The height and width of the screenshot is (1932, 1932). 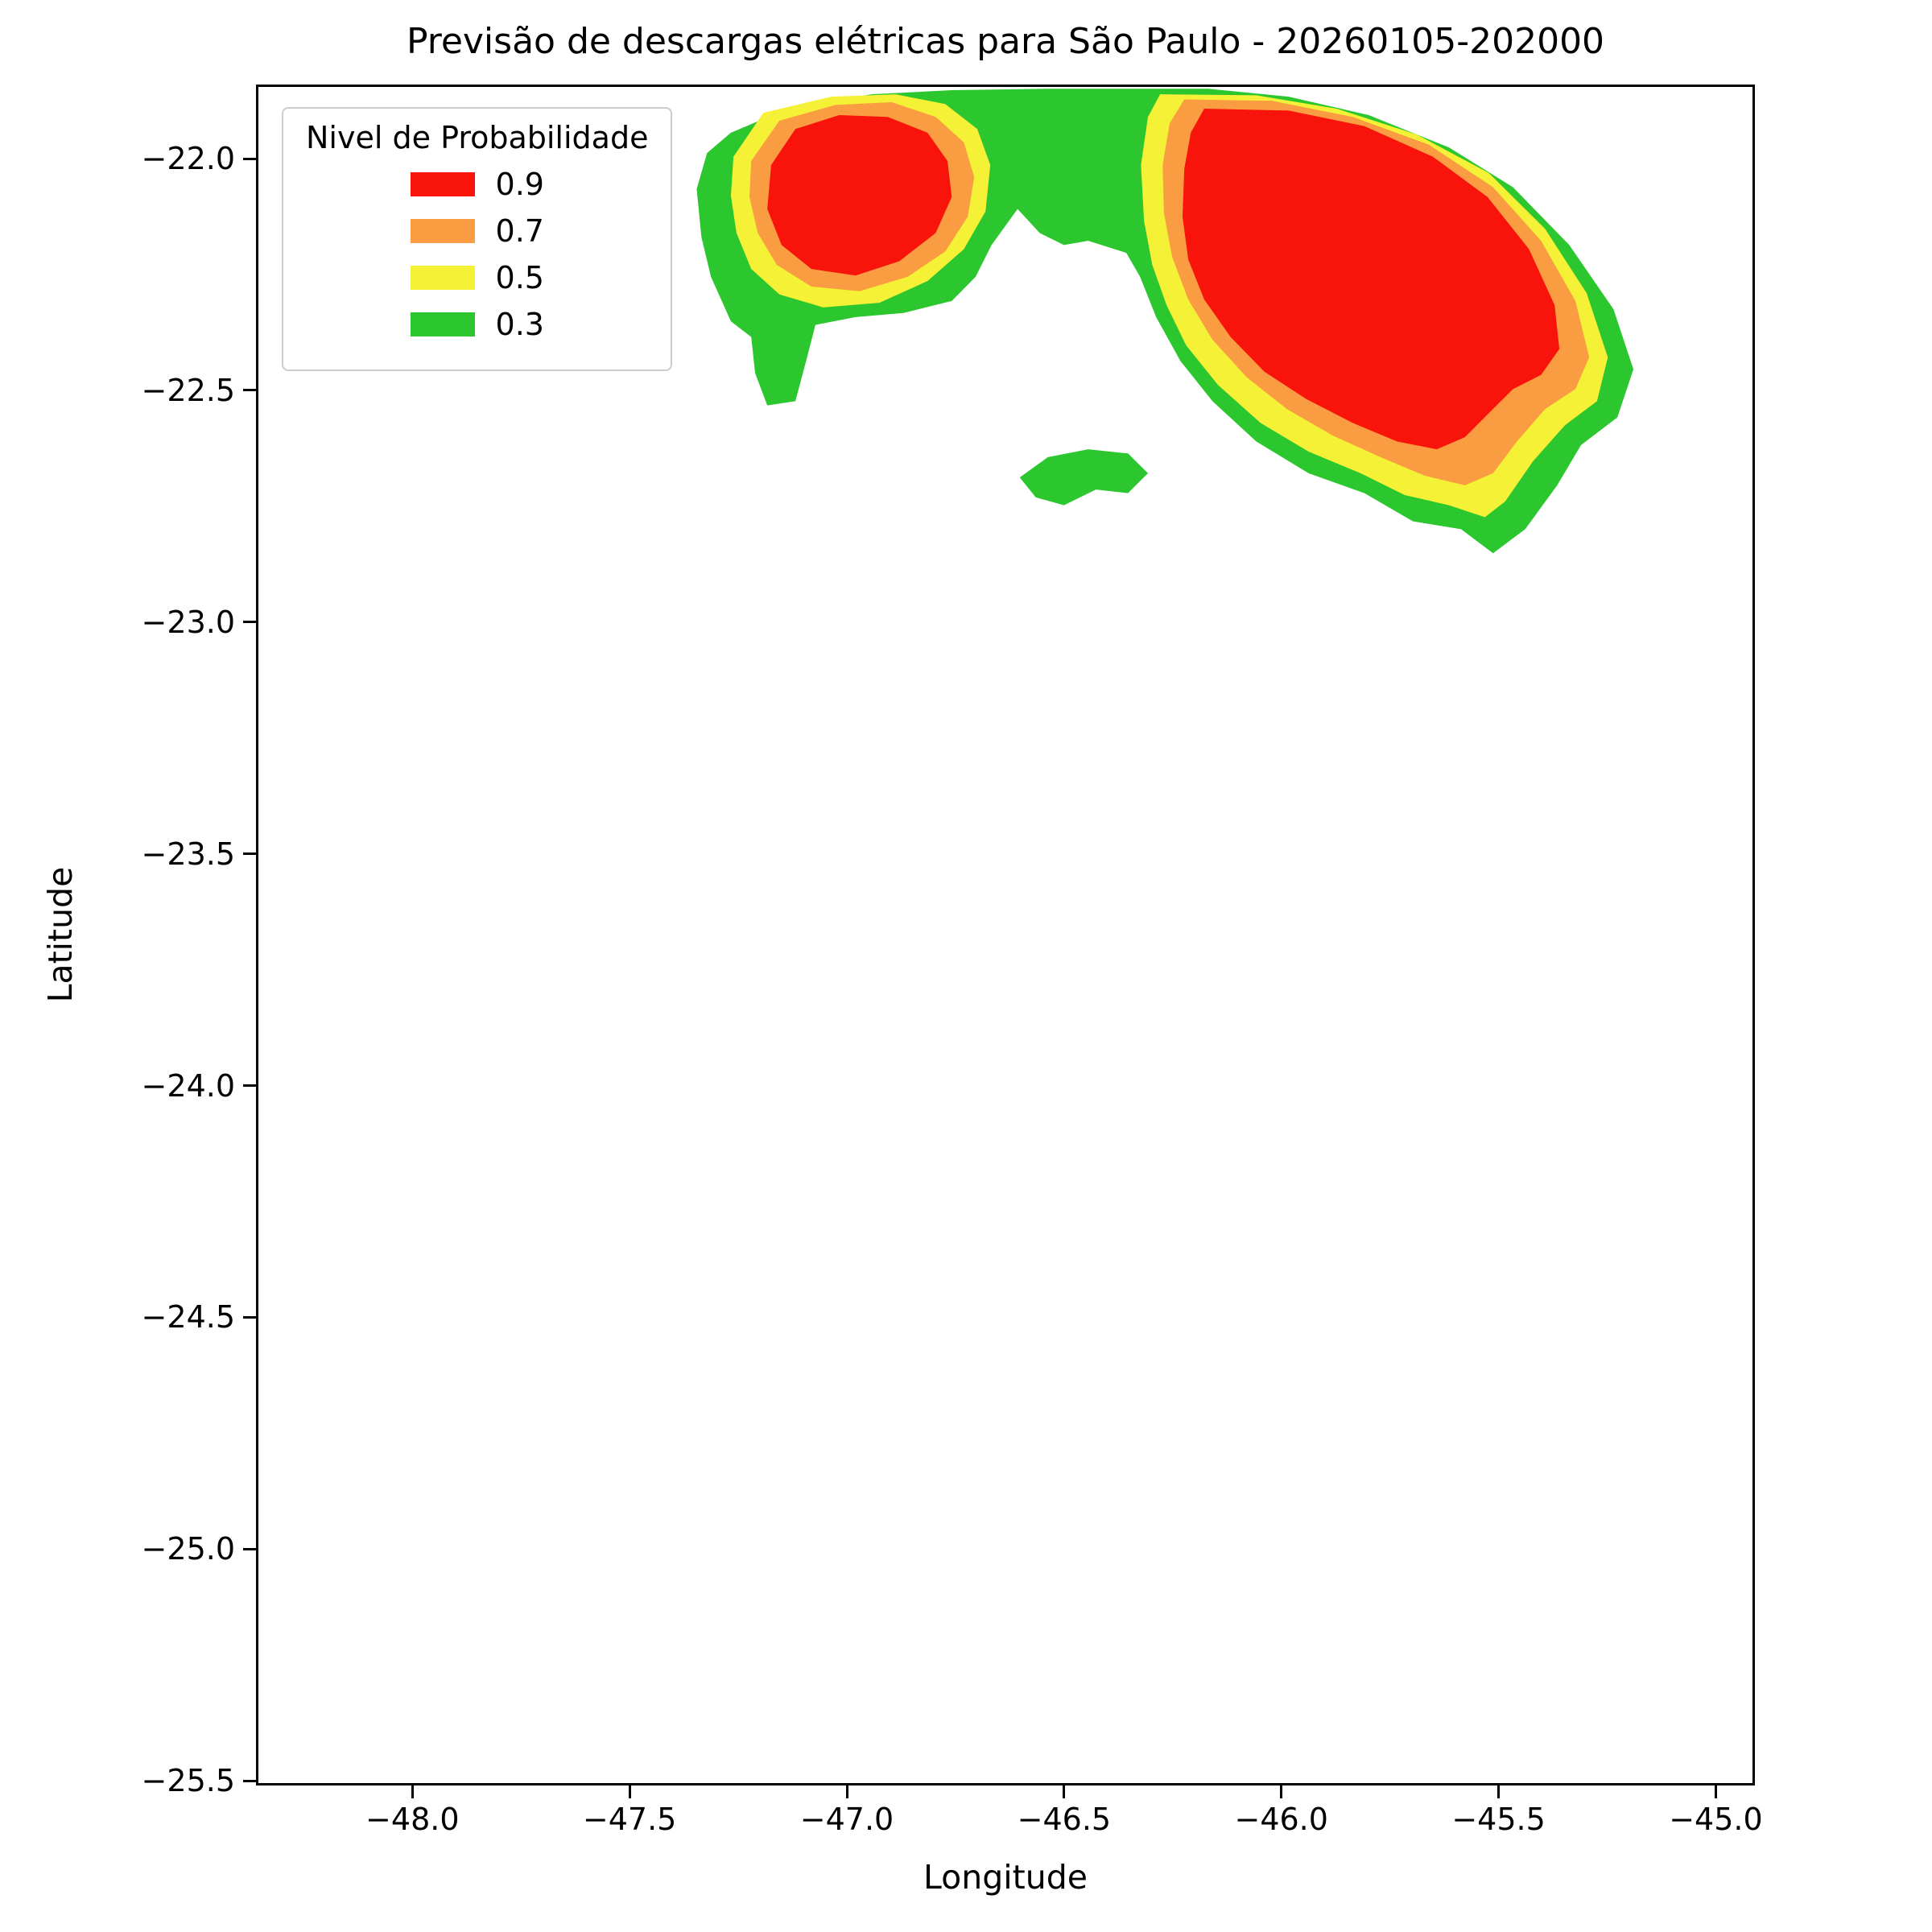 I want to click on legend-rows: 0.9 0.7 0.5 0.3, so click(x=477, y=254).